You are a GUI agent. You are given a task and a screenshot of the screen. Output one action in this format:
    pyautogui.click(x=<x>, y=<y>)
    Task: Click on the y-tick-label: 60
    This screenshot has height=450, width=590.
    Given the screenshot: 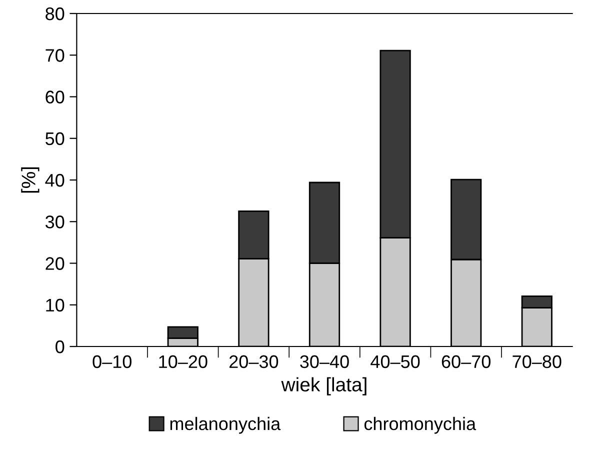 What is the action you would take?
    pyautogui.click(x=55, y=97)
    